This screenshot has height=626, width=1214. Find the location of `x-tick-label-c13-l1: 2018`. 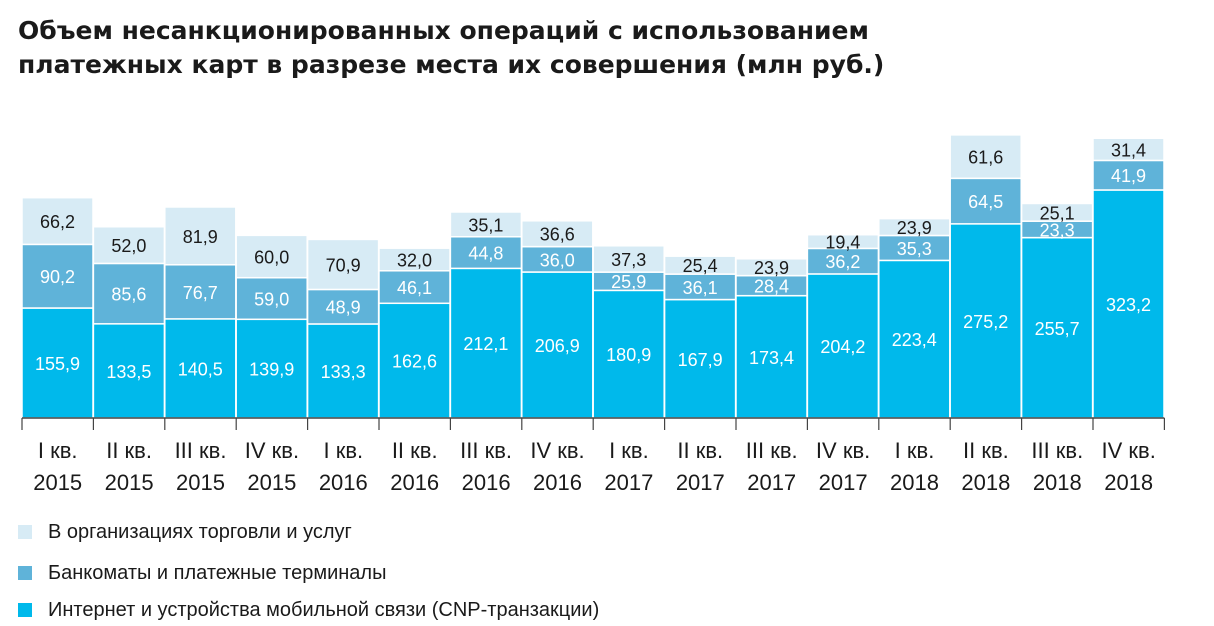

x-tick-label-c13-l1: 2018 is located at coordinates (985, 482).